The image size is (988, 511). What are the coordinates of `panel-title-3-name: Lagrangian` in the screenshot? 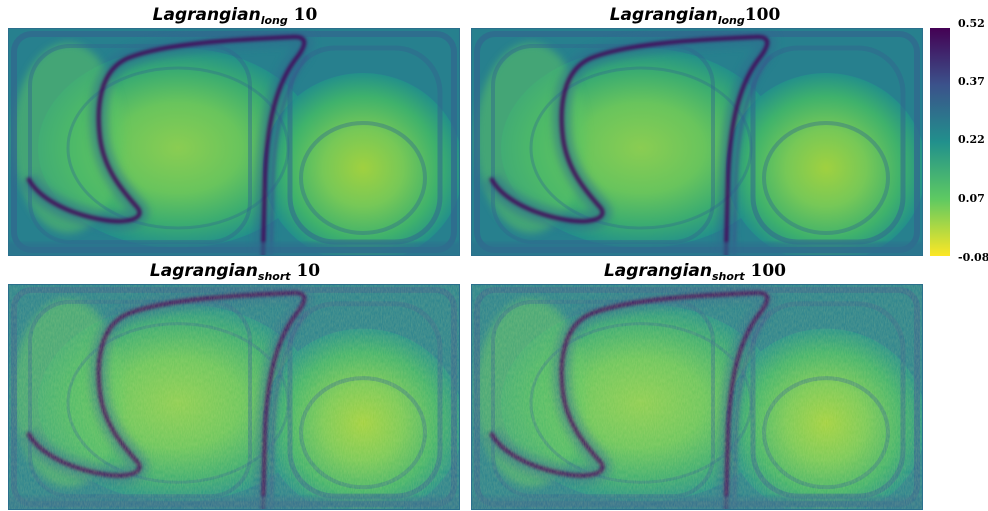 It's located at (203, 271).